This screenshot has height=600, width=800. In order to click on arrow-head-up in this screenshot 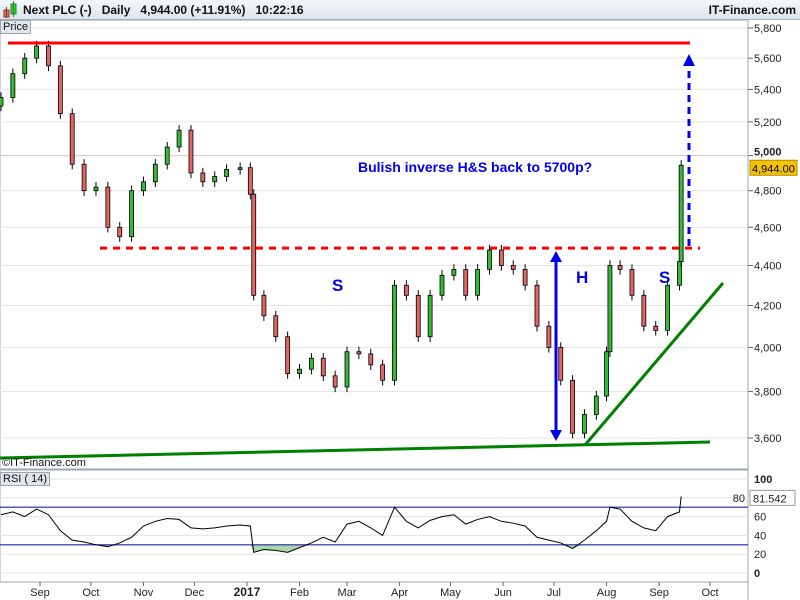, I will do `click(556, 256)`.